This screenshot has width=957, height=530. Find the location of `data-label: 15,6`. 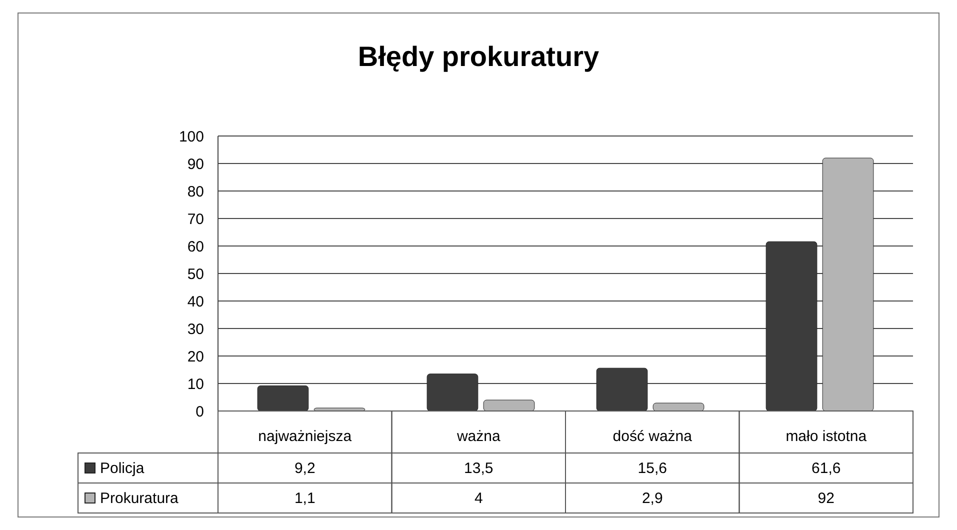

data-label: 15,6 is located at coordinates (652, 468).